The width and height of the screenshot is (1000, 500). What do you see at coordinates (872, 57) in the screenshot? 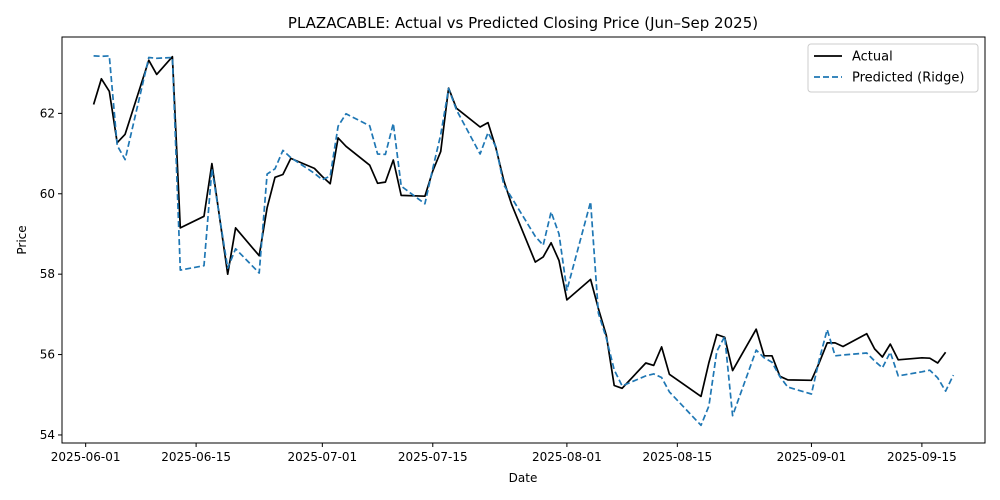
I see `legend-label: Actual` at bounding box center [872, 57].